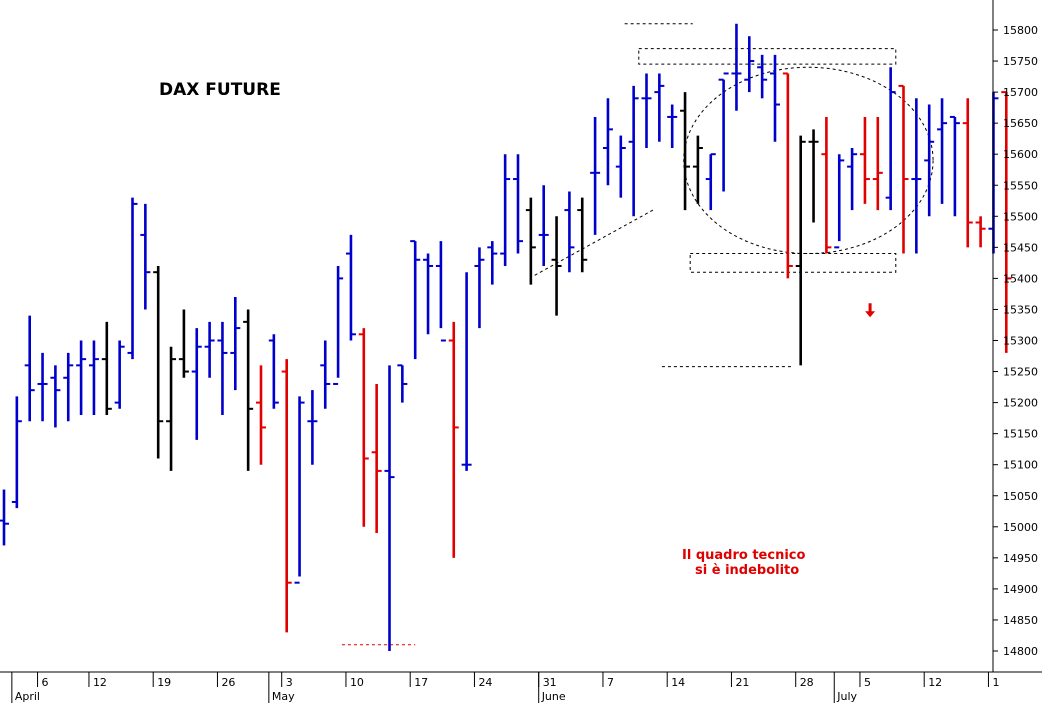 The width and height of the screenshot is (1042, 703). Describe the element at coordinates (289, 682) in the screenshot. I see `x-tick-label: 3` at that location.